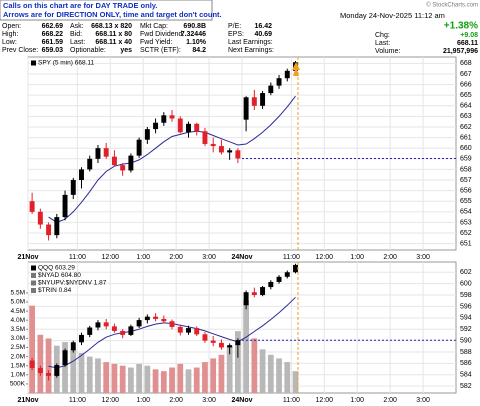 This screenshot has height=406, width=480. Describe the element at coordinates (466, 180) in the screenshot. I see `y-tick-label: 657` at that location.